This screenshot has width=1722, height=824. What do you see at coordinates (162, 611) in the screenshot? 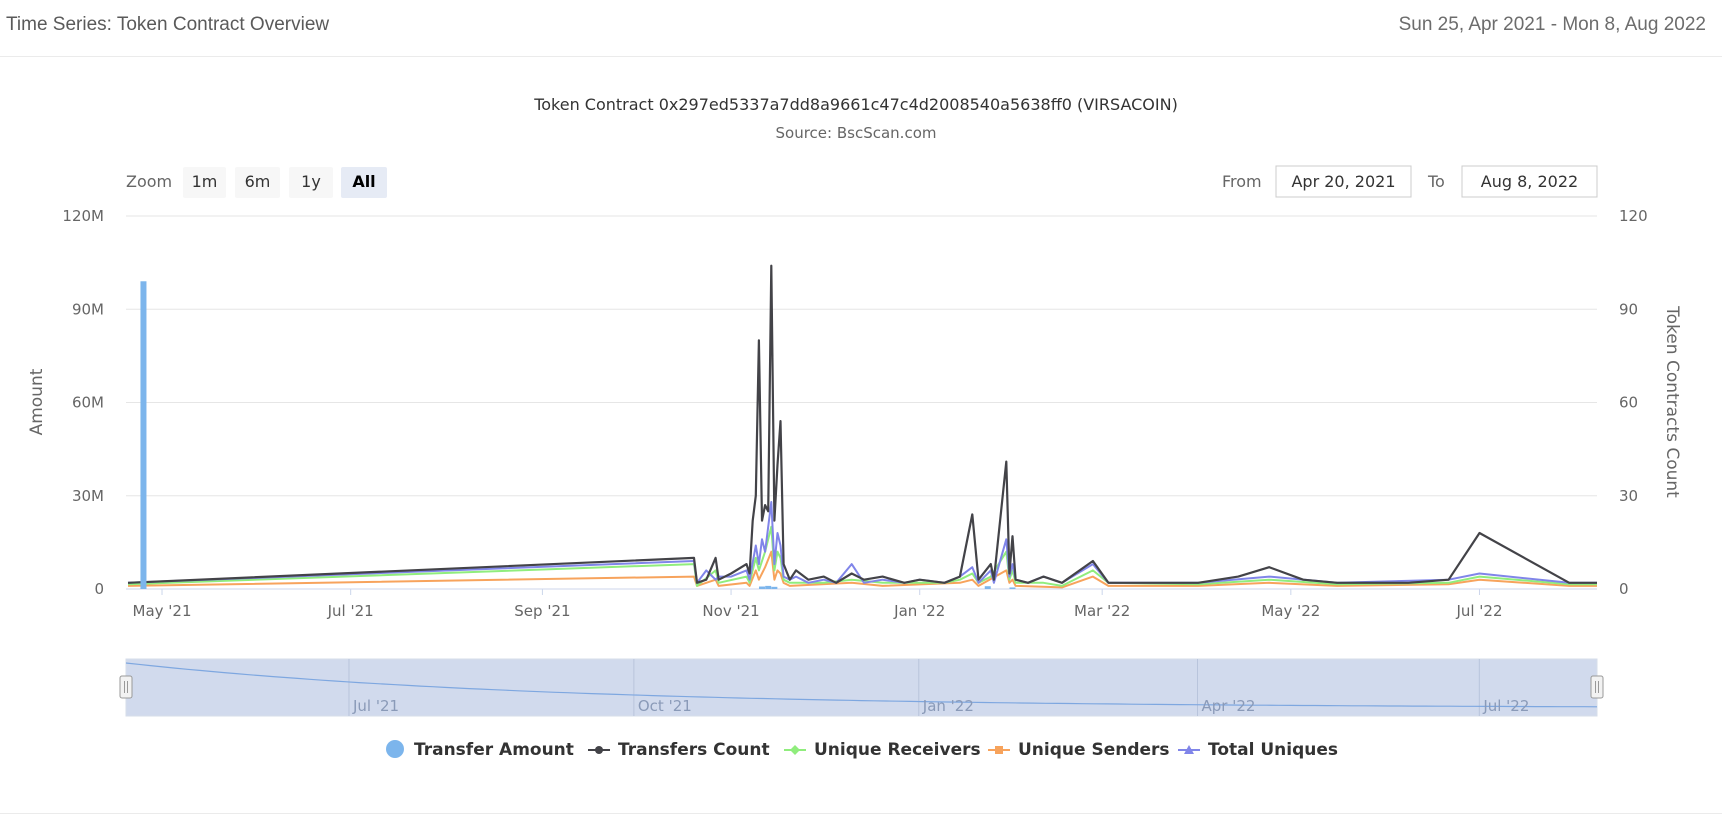
I see `x-tick-label: May '21` at bounding box center [162, 611].